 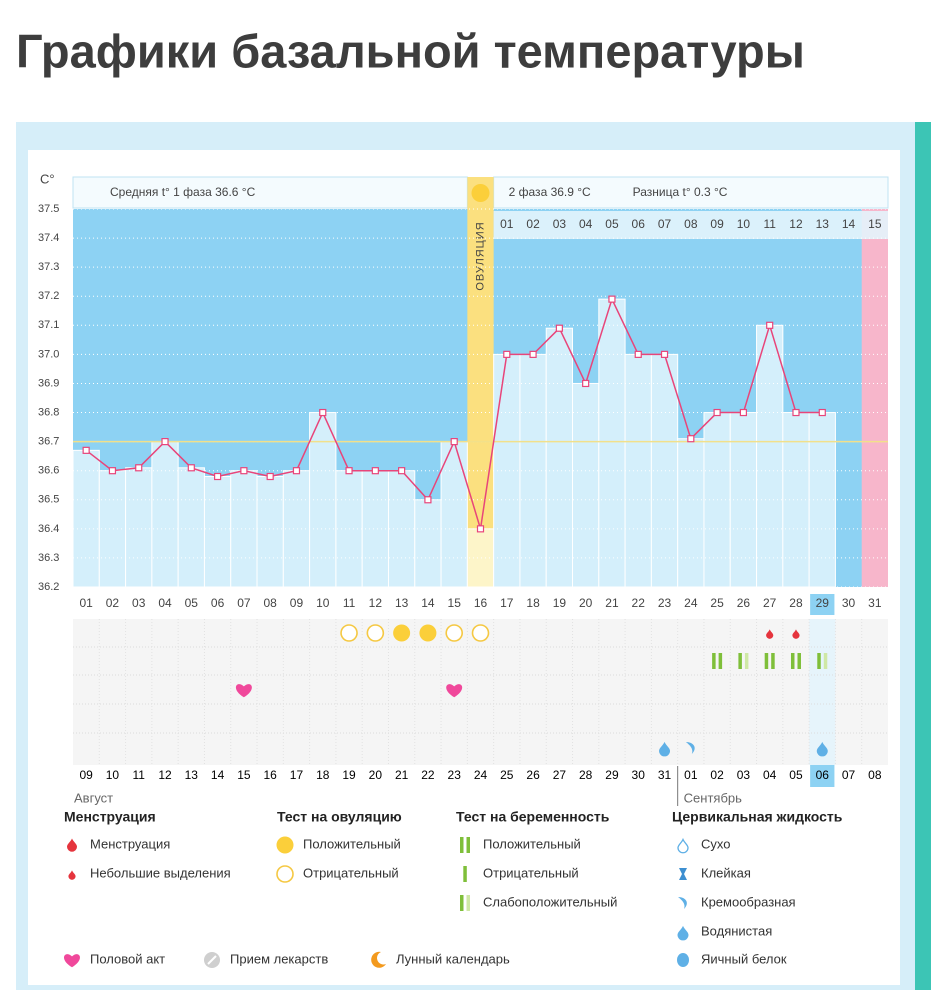 What do you see at coordinates (849, 603) in the screenshot?
I see `cycle-day-label: 30` at bounding box center [849, 603].